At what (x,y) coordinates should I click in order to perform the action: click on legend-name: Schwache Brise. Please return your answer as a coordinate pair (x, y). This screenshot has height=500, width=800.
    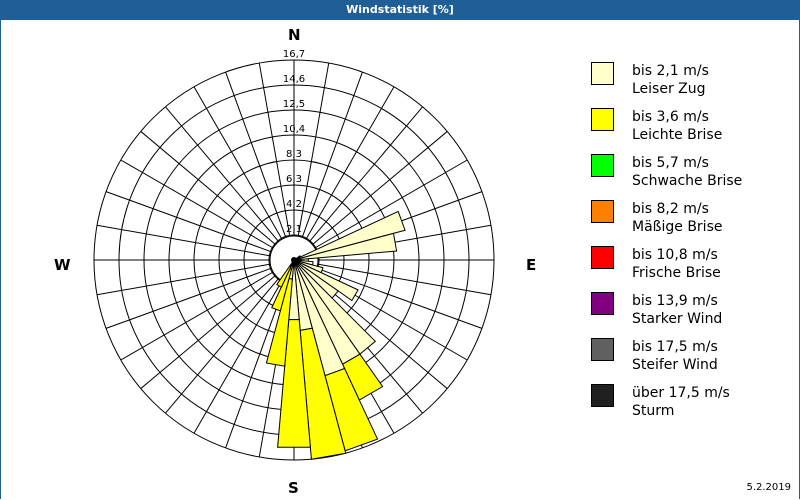
    Looking at the image, I should click on (687, 181).